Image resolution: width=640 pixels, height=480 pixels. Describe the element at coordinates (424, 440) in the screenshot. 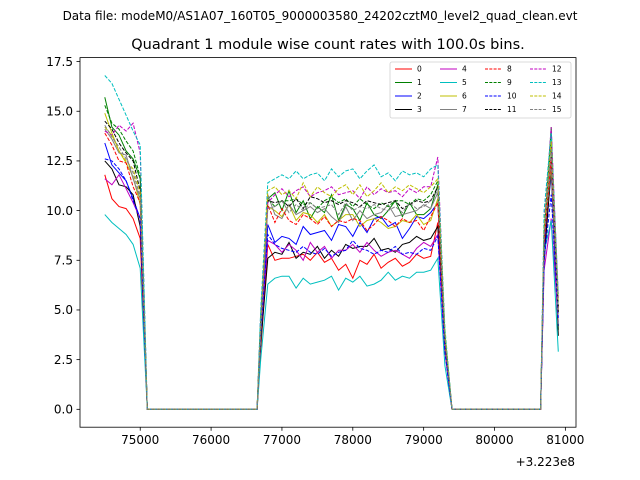

I see `x-tick-label: 79000` at that location.